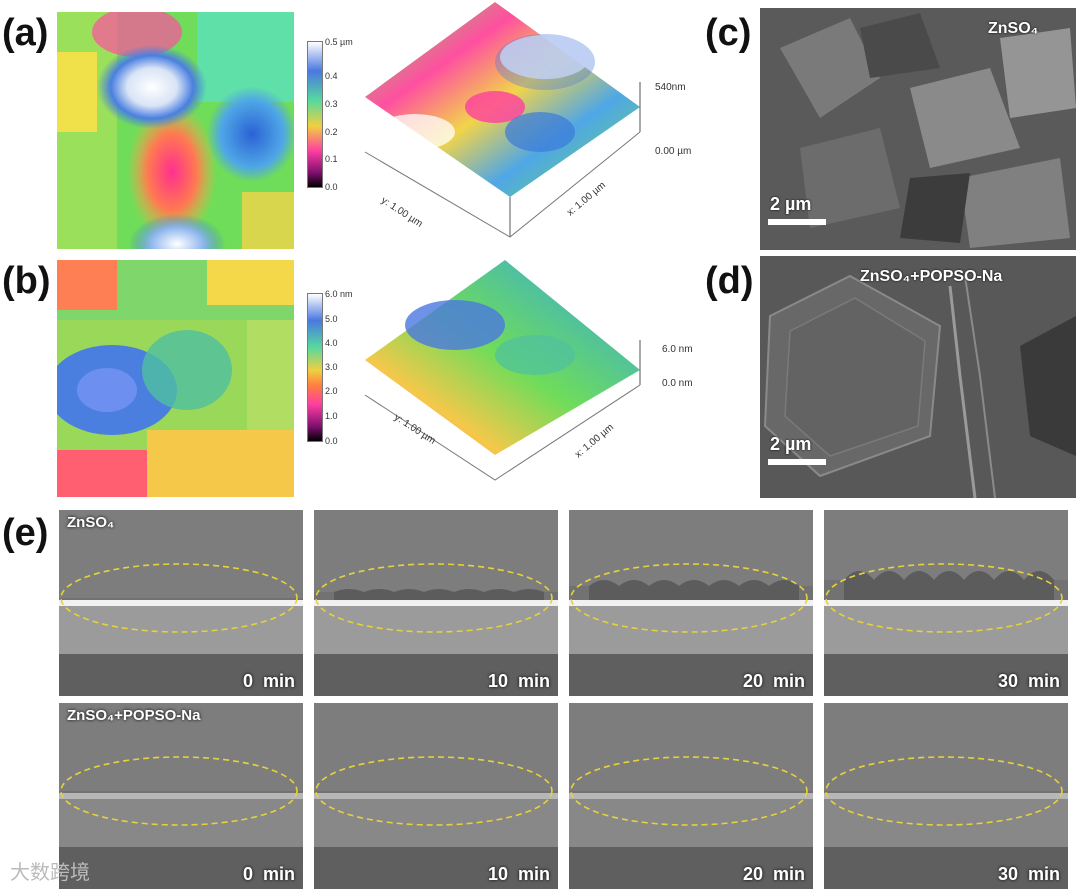 Image resolution: width=1080 pixels, height=889 pixels. I want to click on afm-3d-surface-b, so click(505, 372).